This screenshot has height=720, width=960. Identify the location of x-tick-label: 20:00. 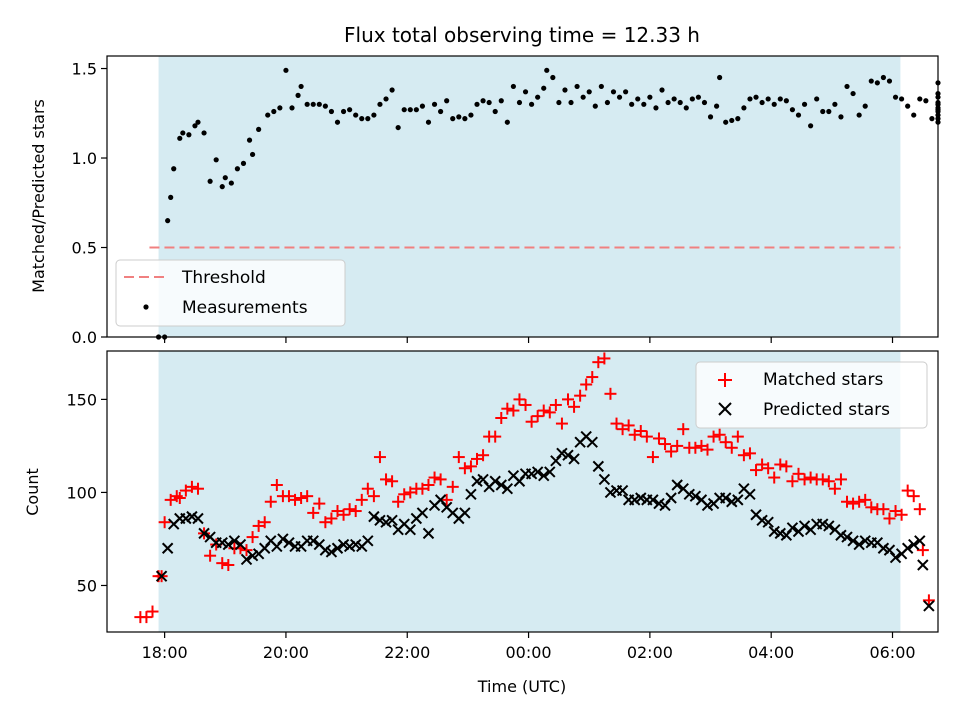
(286, 652).